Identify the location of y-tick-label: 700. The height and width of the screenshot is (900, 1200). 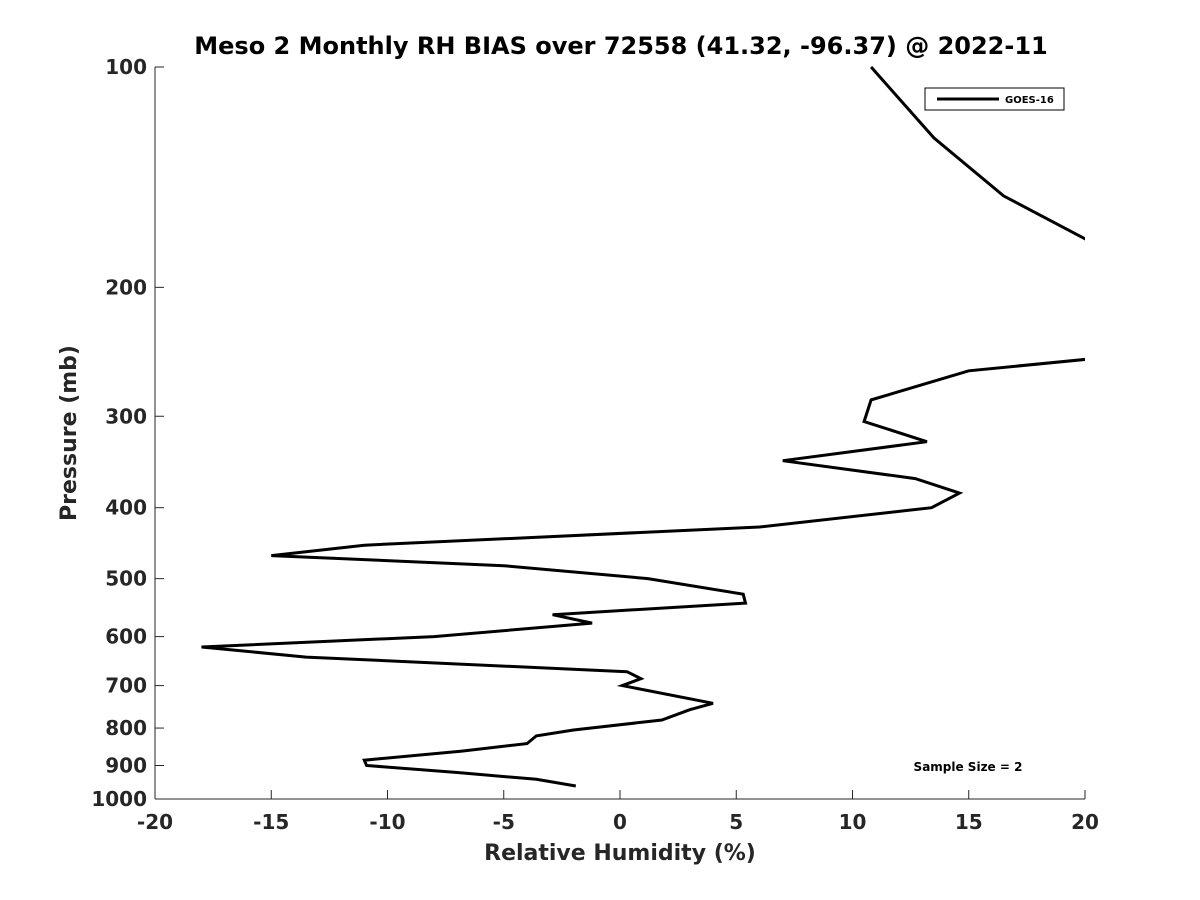
(126, 686).